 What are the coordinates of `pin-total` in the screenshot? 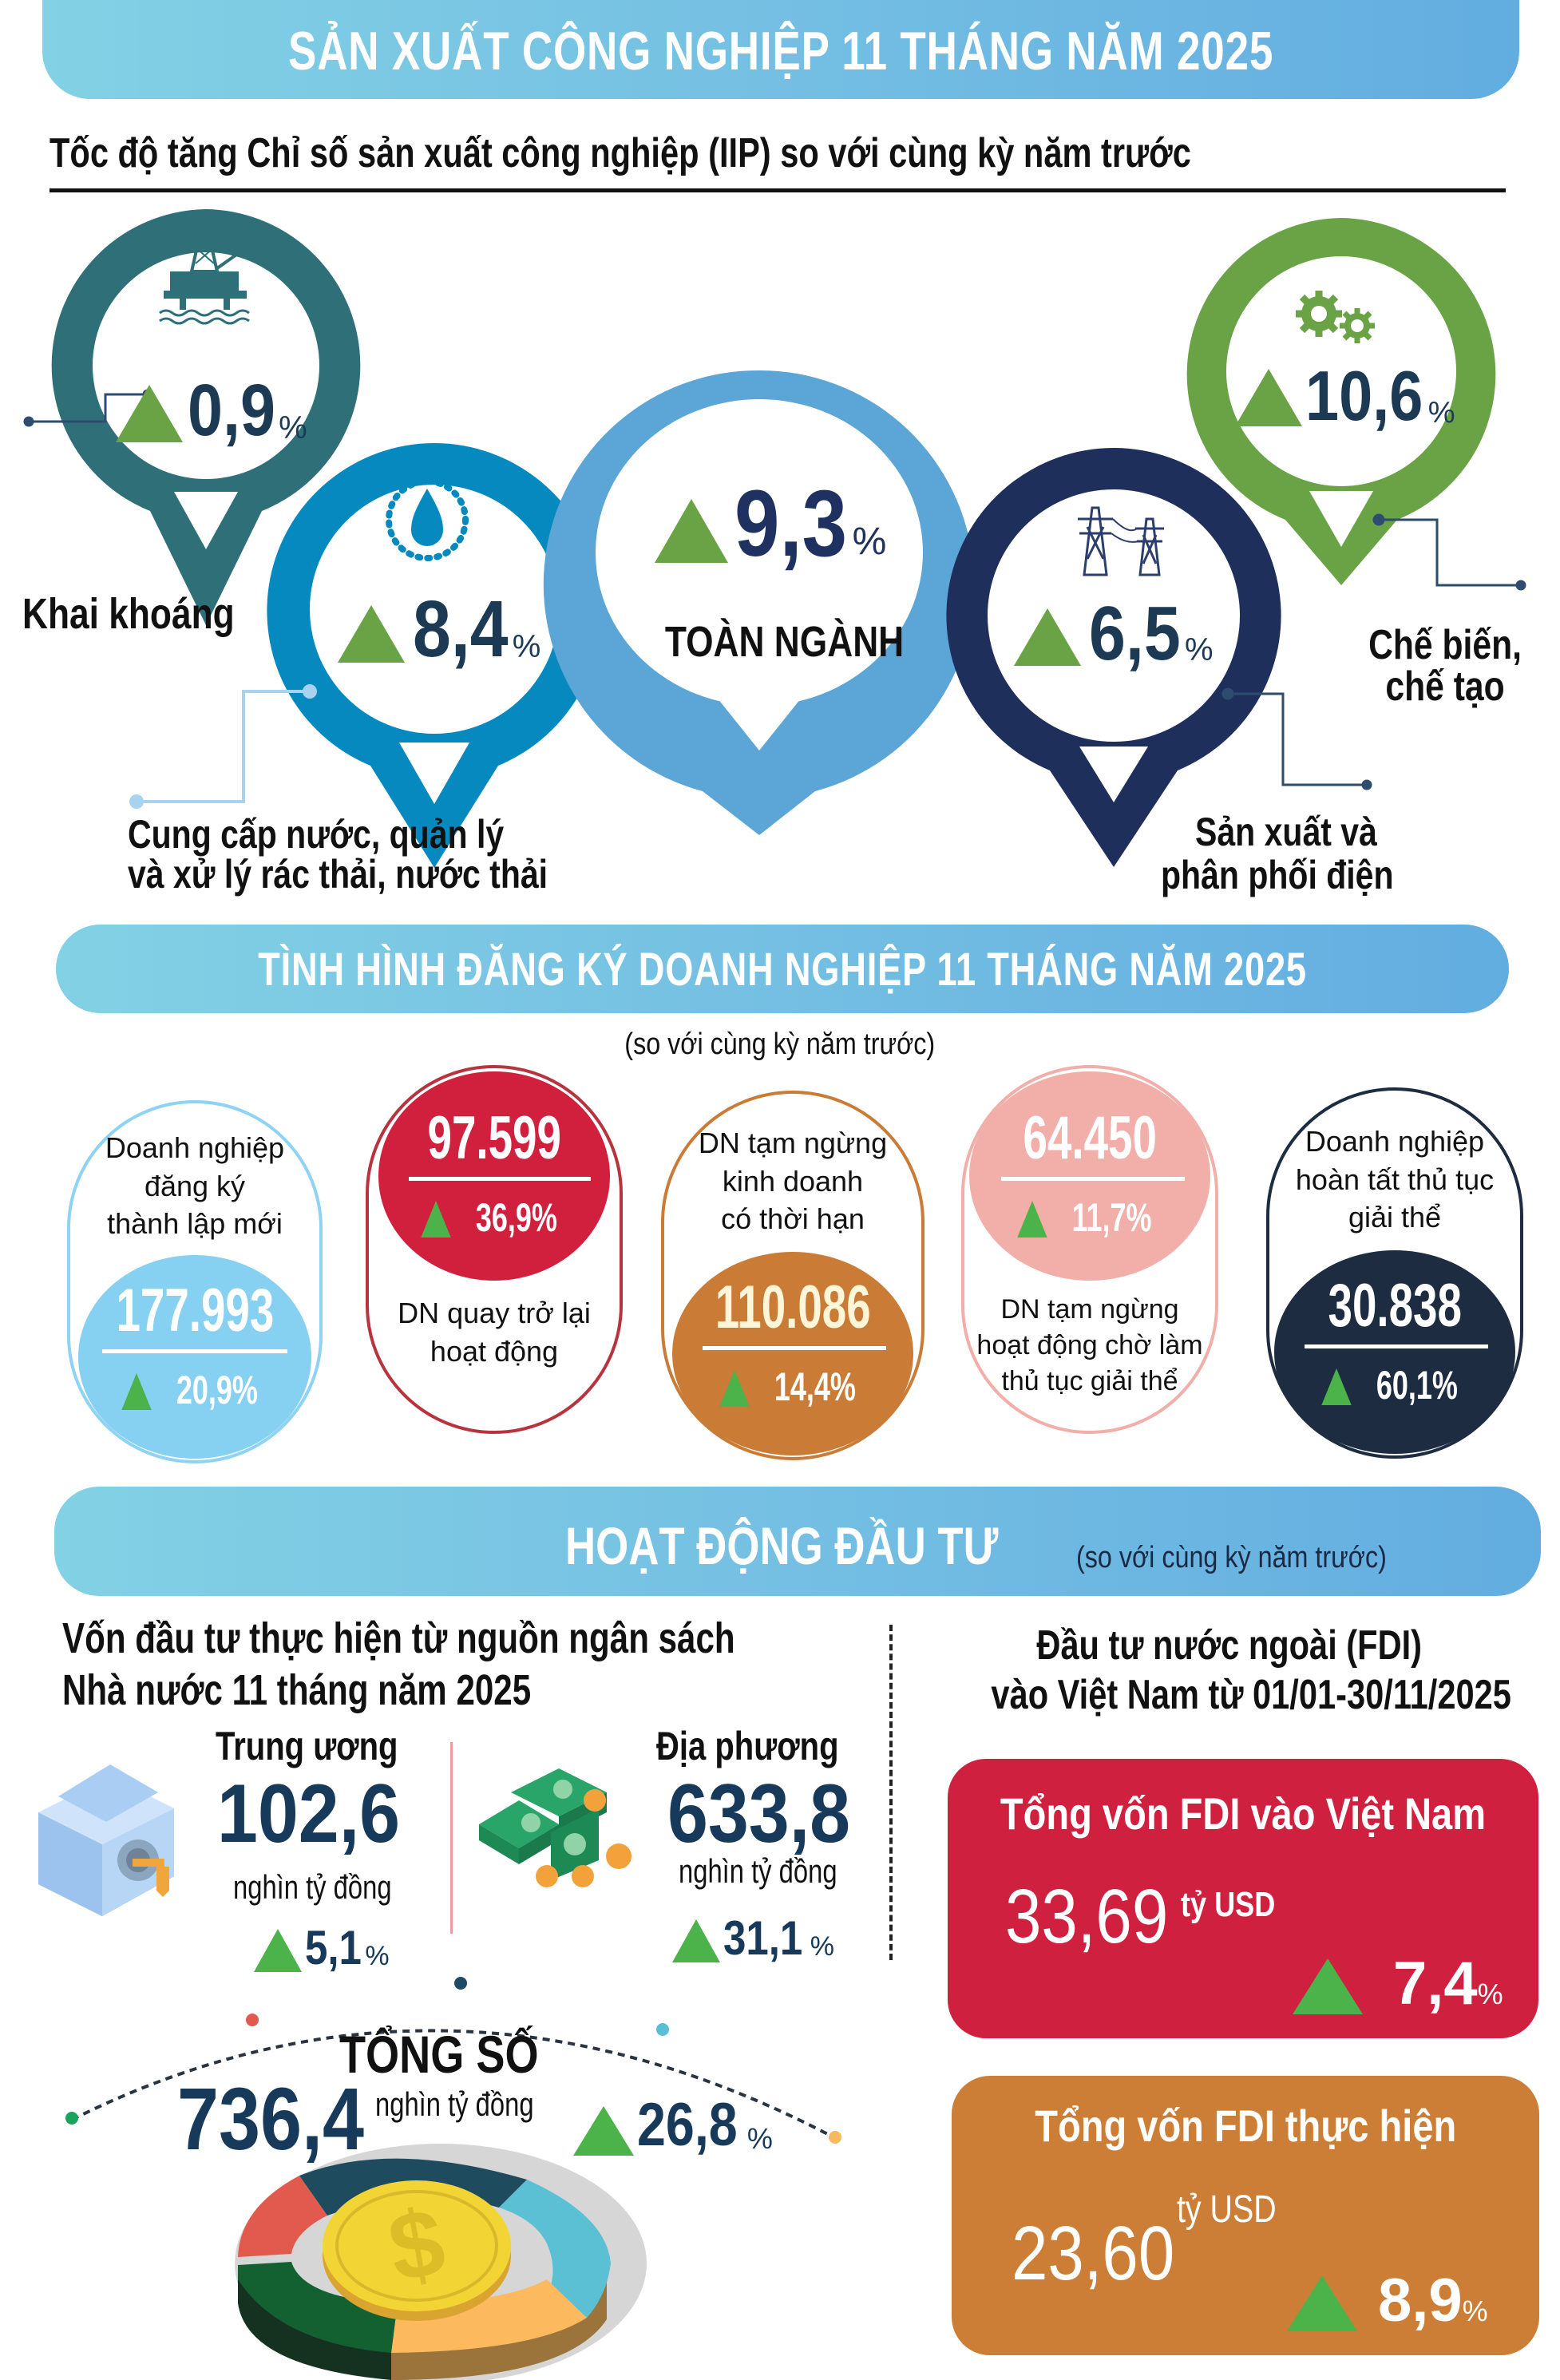 It's located at (759, 602).